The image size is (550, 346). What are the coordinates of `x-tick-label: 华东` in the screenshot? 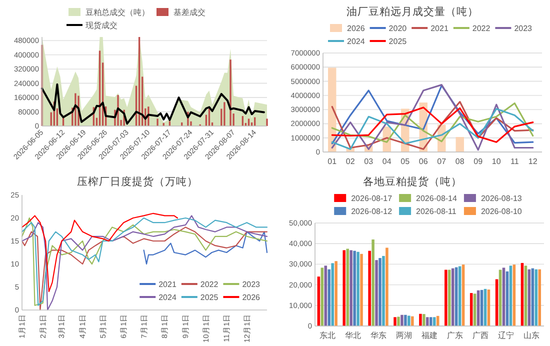 It's located at (378, 335).